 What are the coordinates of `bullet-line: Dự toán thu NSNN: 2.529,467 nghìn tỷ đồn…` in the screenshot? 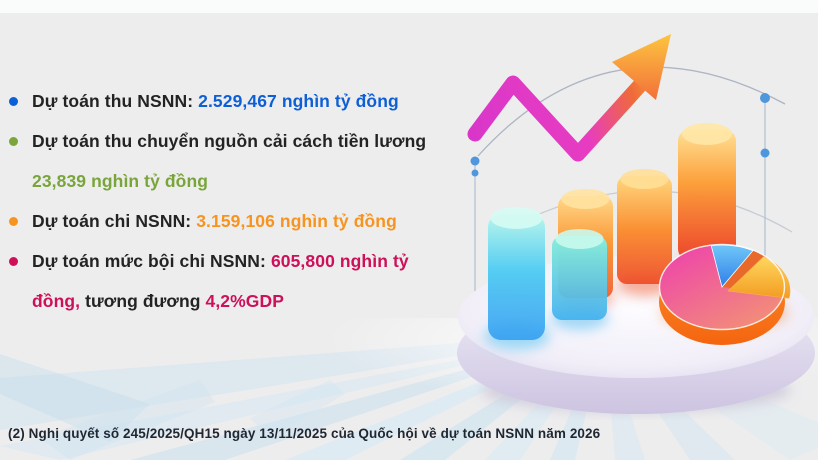 It's located at (235, 101).